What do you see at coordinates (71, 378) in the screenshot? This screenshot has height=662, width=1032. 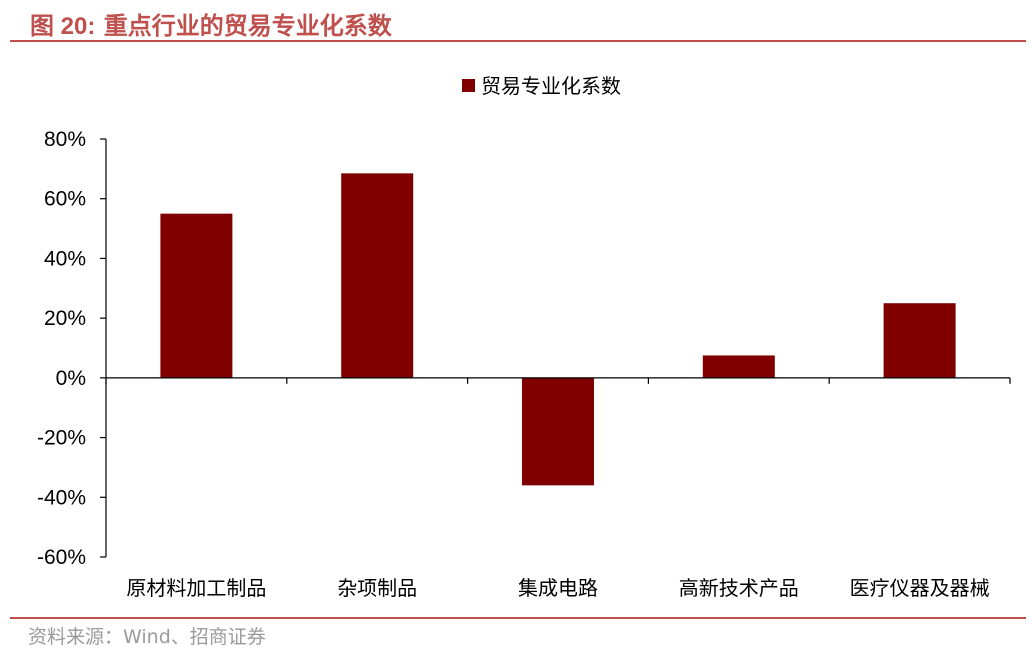 I see `y-tick-label: 0%` at bounding box center [71, 378].